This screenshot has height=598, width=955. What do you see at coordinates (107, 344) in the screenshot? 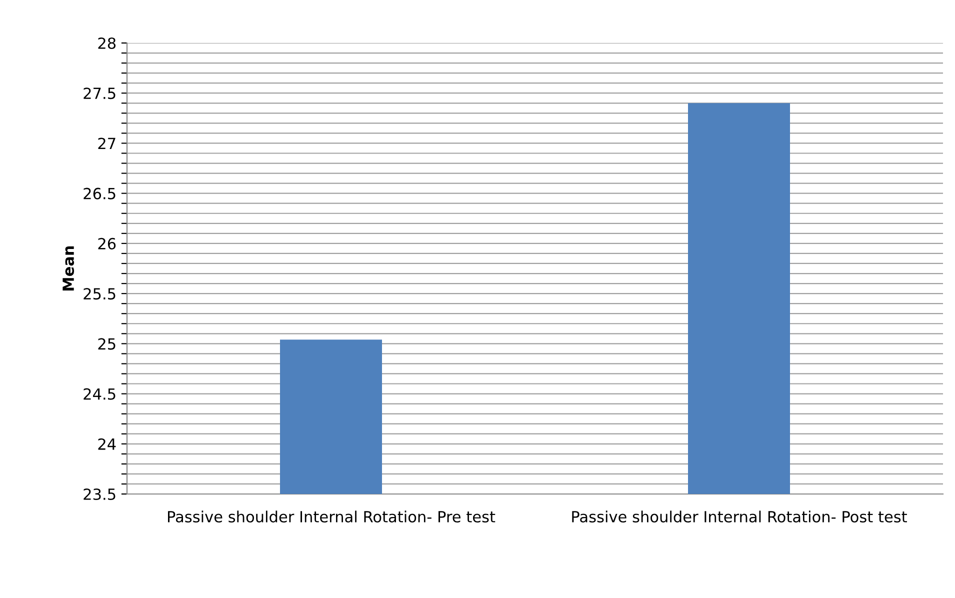
I see `y-tick-label: 25` at bounding box center [107, 344].